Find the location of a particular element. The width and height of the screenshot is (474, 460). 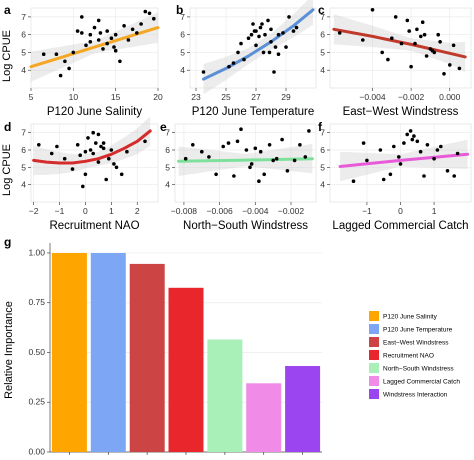

x-tick-label: −0.008 is located at coordinates (184, 211).